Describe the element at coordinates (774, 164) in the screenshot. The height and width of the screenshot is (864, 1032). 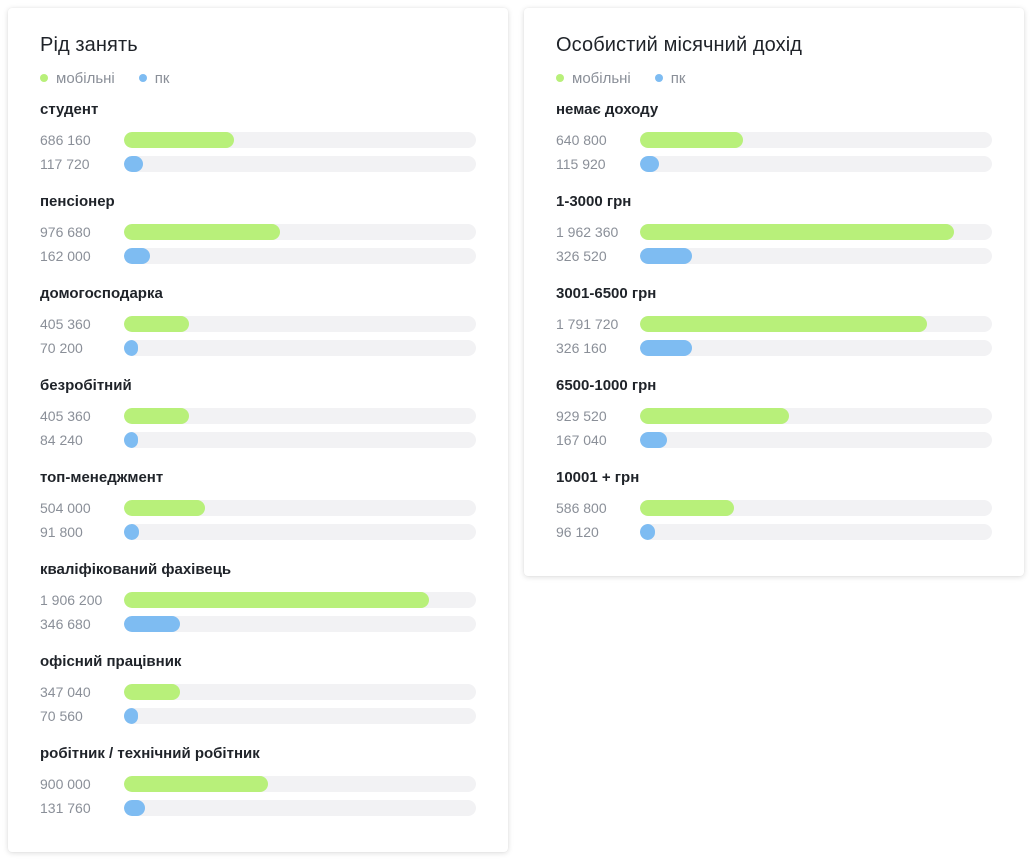
I see `bar-row-pc: 115 920` at that location.